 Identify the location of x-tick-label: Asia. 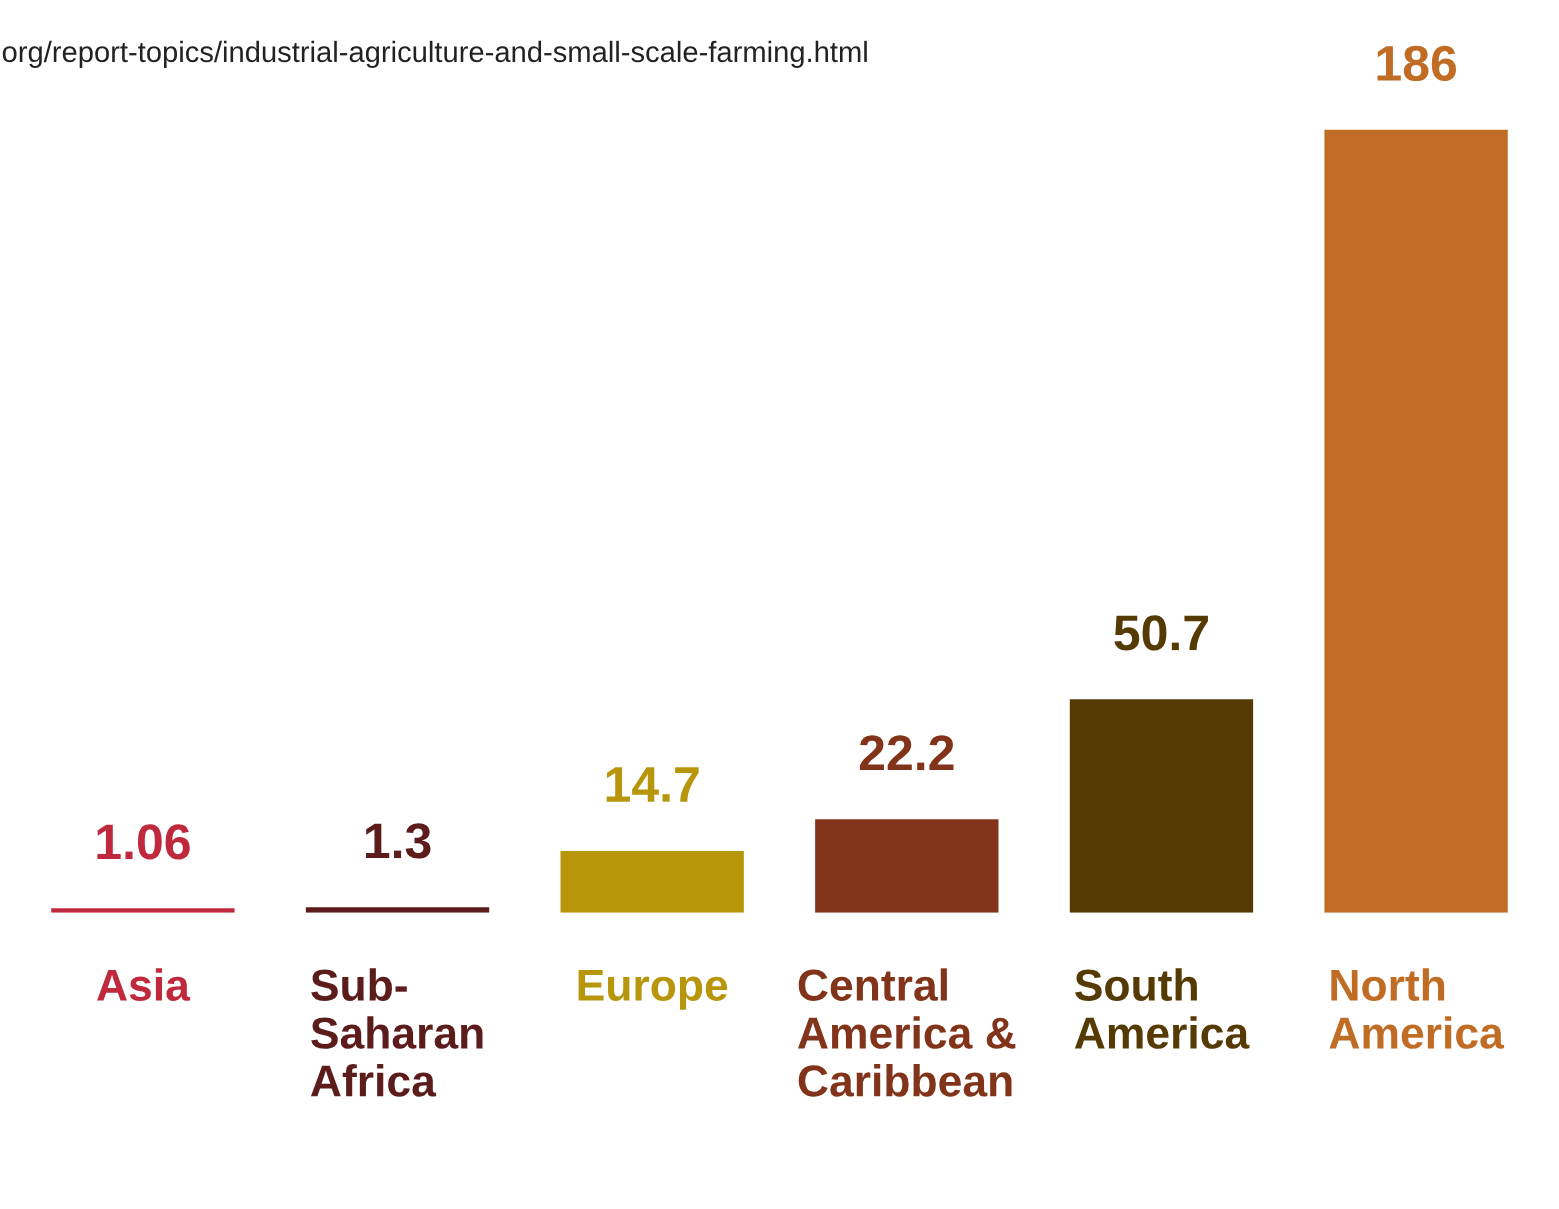
(144, 984).